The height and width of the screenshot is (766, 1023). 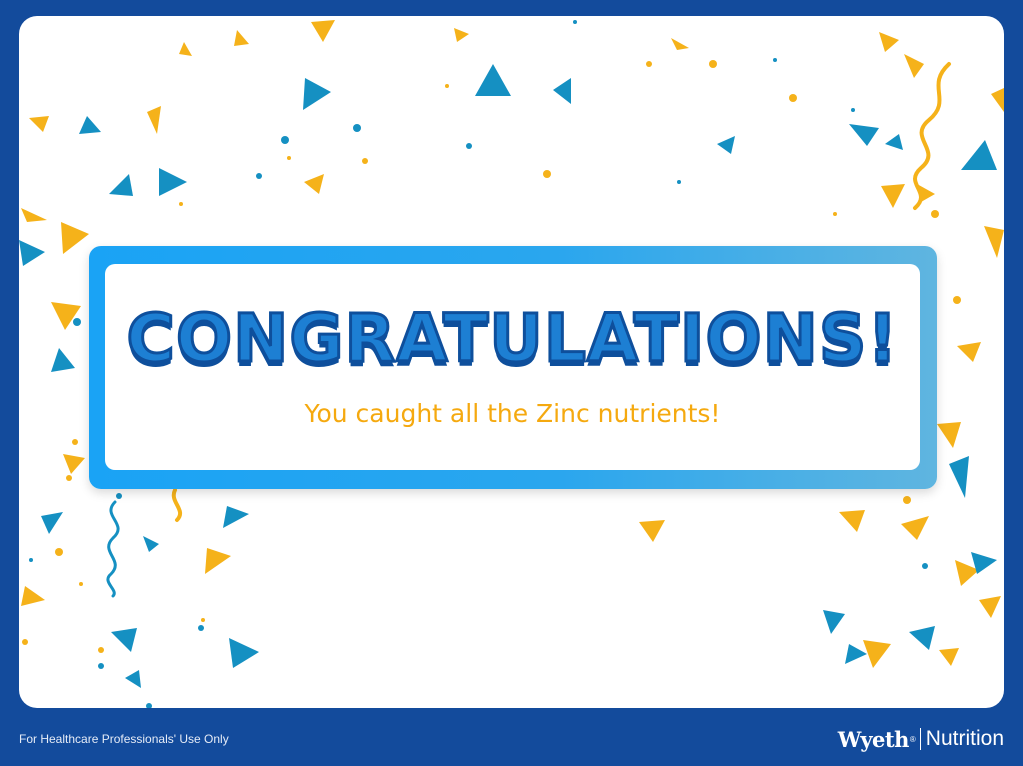 I want to click on brand-divider, so click(x=920, y=739).